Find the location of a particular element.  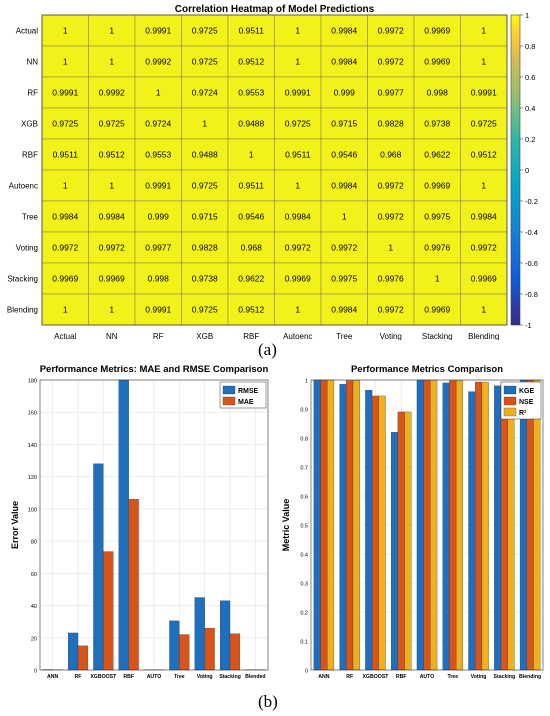

x-tick-label: RBF is located at coordinates (401, 677).